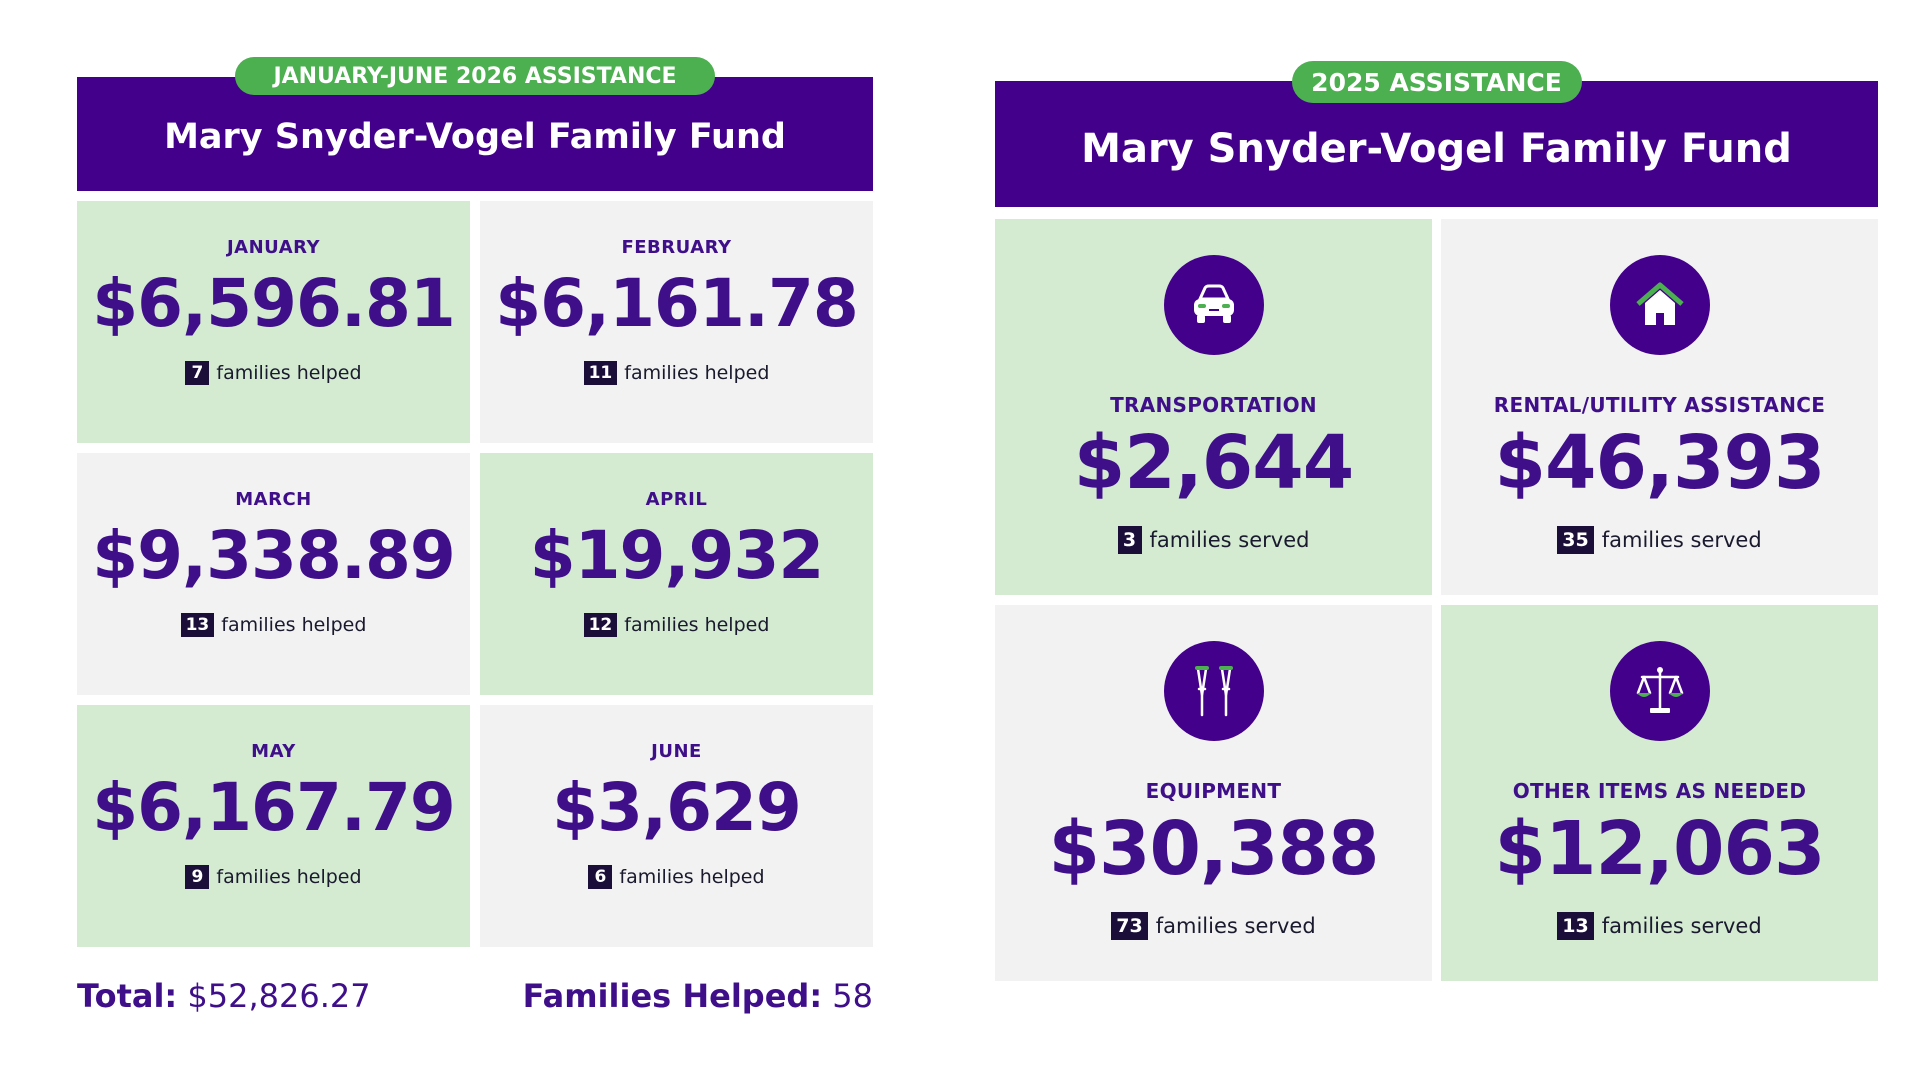 The width and height of the screenshot is (1920, 1080). What do you see at coordinates (475, 76) in the screenshot?
I see `period-tag: JANUARY-JUNE 2026 ASSISTANCE` at bounding box center [475, 76].